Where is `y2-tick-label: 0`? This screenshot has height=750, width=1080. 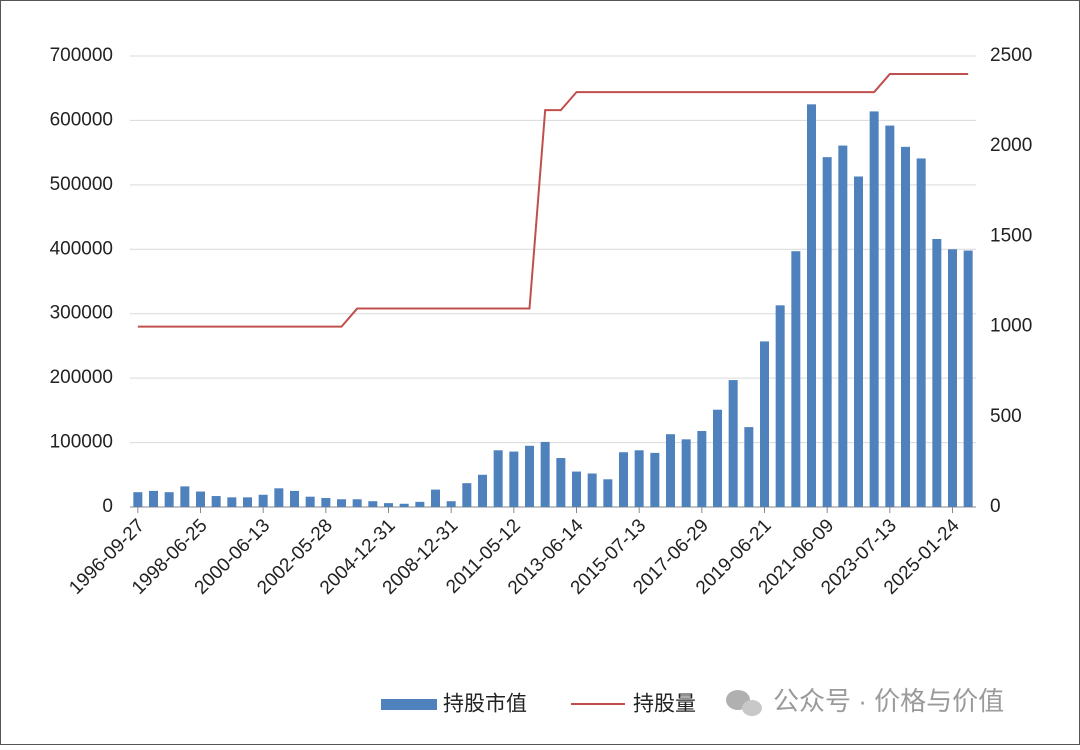 y2-tick-label: 0 is located at coordinates (995, 506).